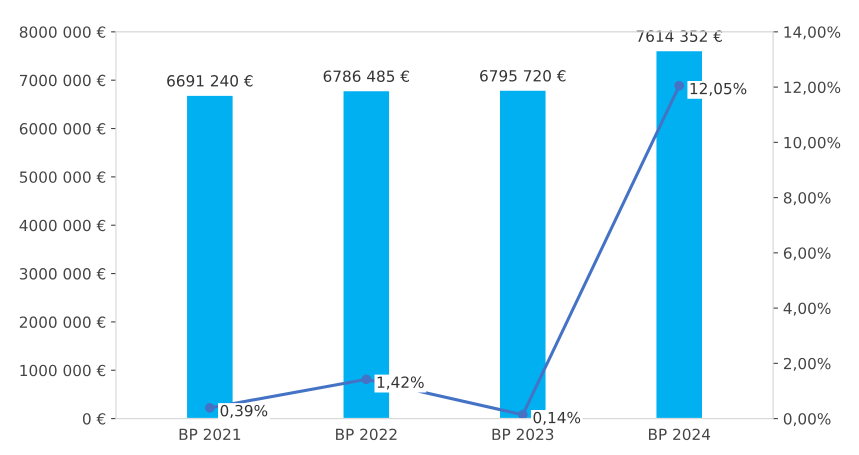 The width and height of the screenshot is (859, 455). What do you see at coordinates (63, 80) in the screenshot?
I see `y-tick-label: 7000 000 €` at bounding box center [63, 80].